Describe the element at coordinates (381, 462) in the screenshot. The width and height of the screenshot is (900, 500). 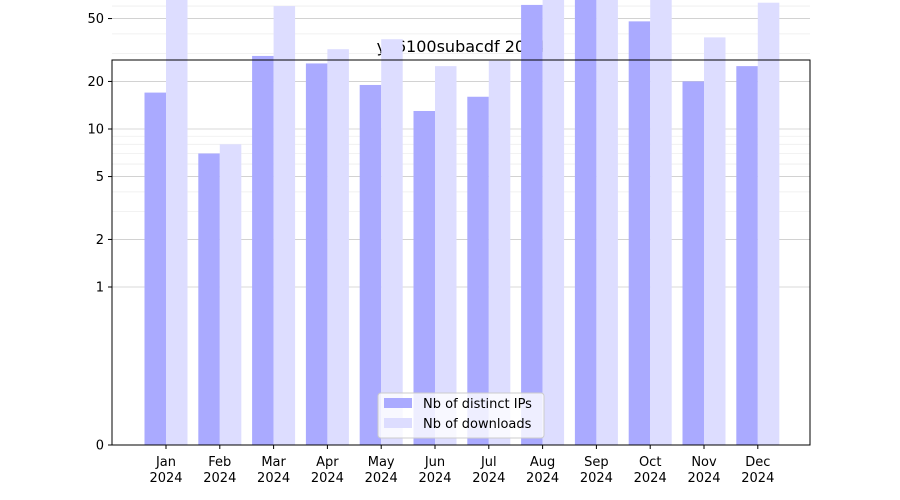
I see `x-tick-label-month: May` at that location.